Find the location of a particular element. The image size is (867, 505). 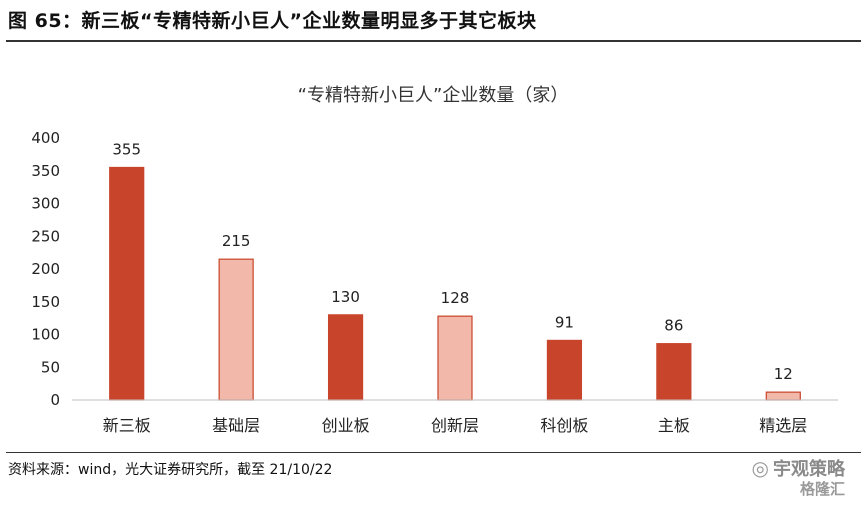

watermark-brand: ◎ 宇观策略 is located at coordinates (798, 468).